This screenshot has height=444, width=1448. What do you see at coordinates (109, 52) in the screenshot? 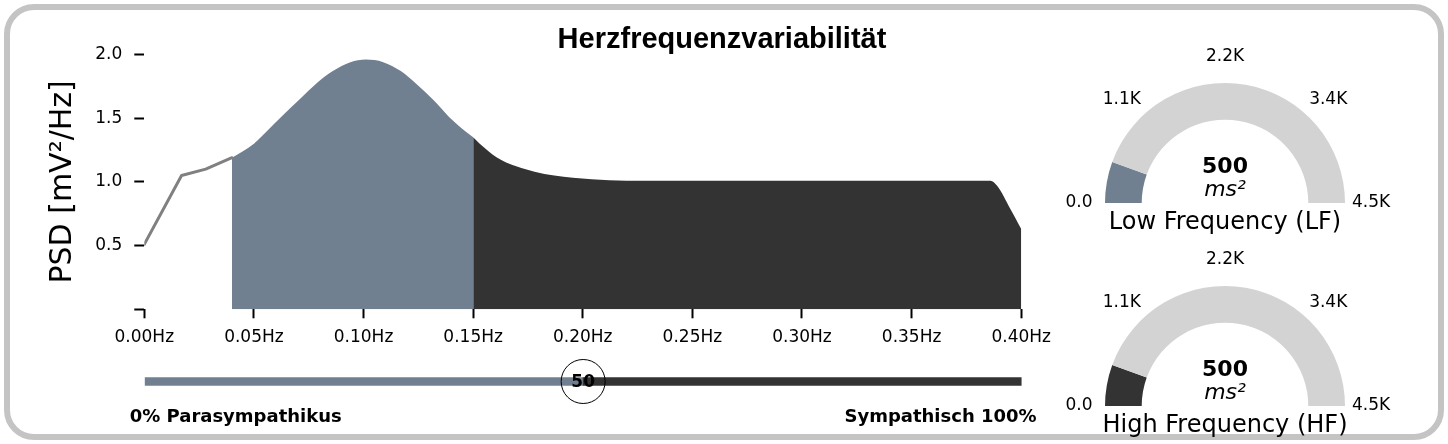
I see `y-tick-label: 2.0` at bounding box center [109, 52].